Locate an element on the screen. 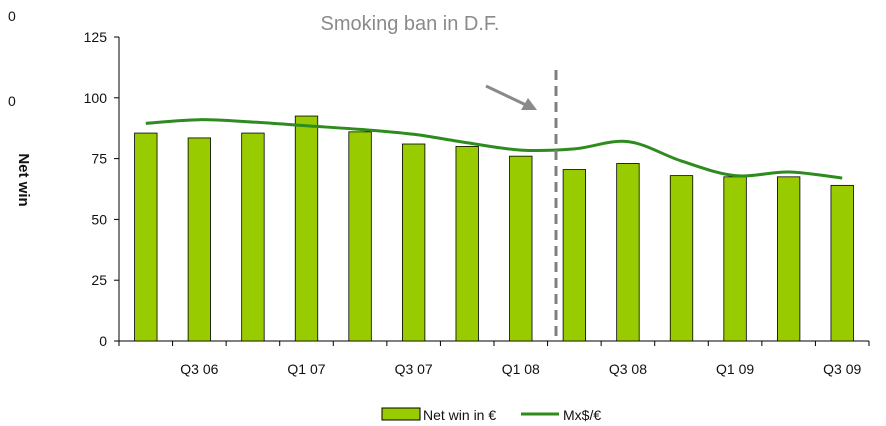 The width and height of the screenshot is (886, 426). x-tick-label: Q1 08 is located at coordinates (521, 369).